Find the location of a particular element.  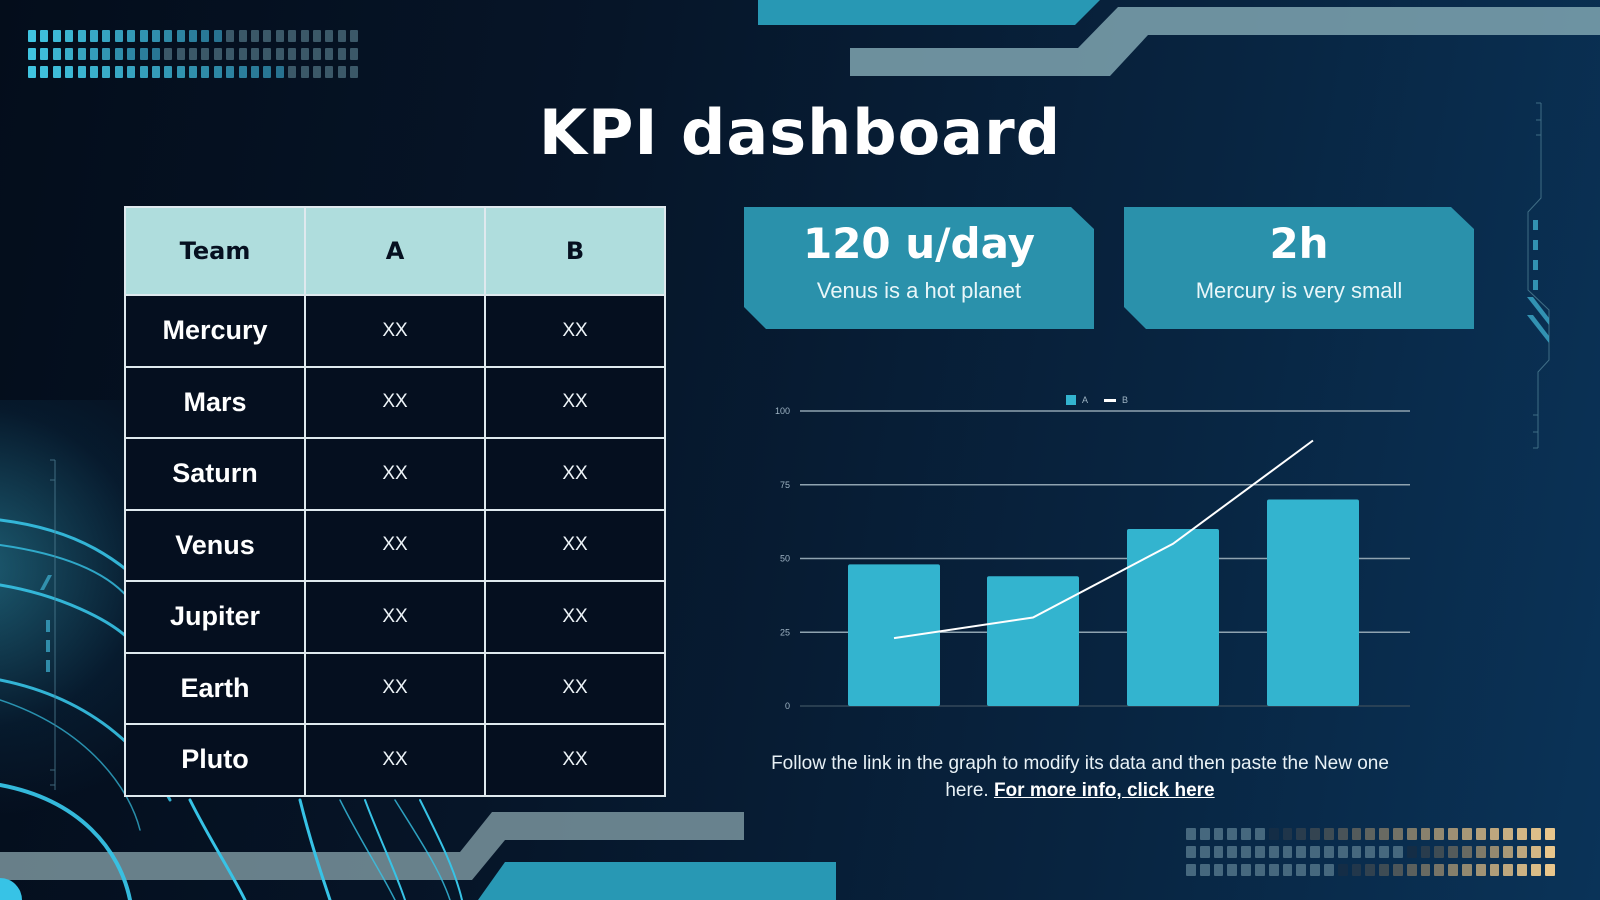

team-name: Mars is located at coordinates (215, 402).